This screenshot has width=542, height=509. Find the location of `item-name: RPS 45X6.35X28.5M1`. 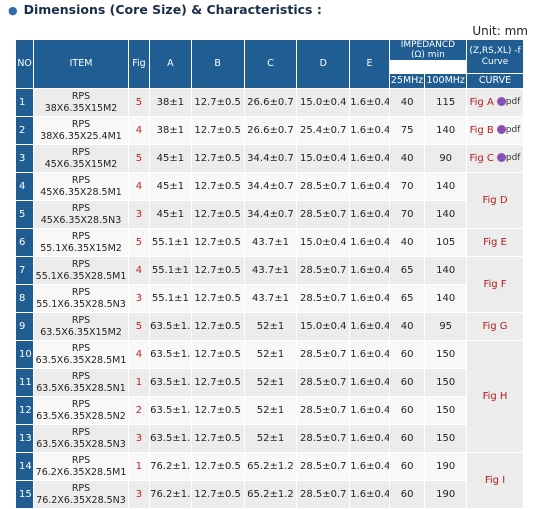

item-name: RPS 45X6.35X28.5M1 is located at coordinates (81, 186).